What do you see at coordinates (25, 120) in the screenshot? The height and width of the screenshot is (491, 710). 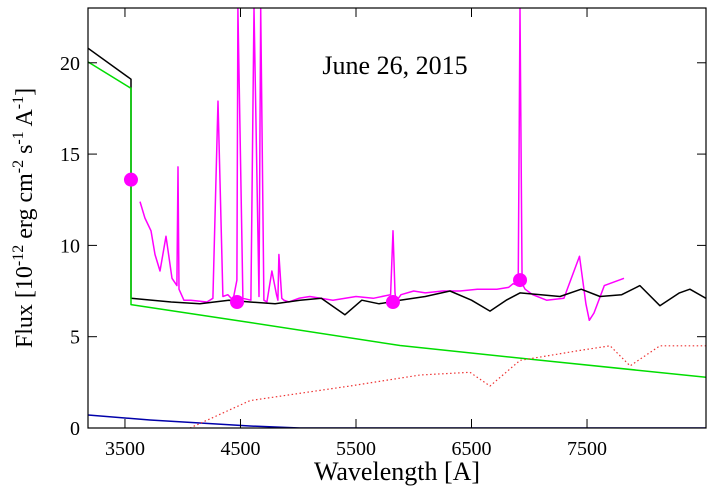 I see `y-axis-label-part: A` at bounding box center [25, 120].